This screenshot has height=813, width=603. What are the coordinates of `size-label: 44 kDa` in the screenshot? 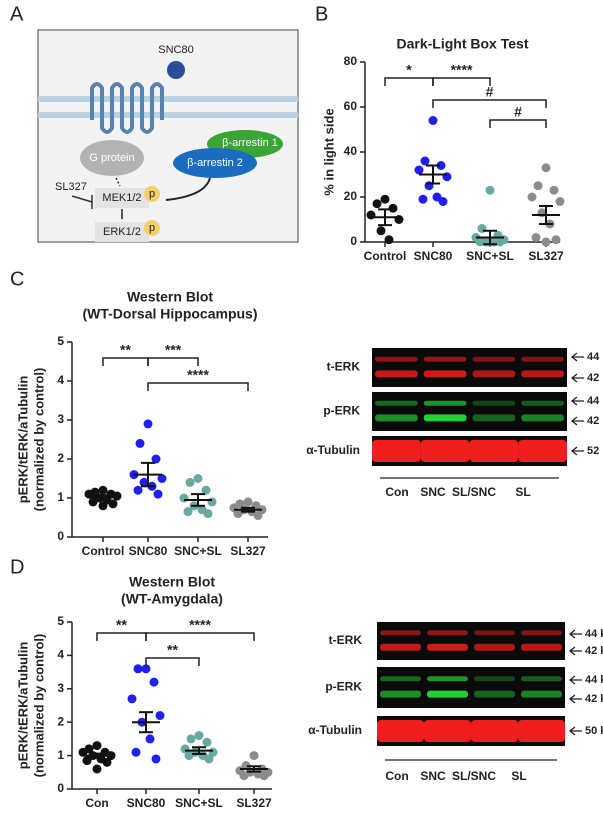 It's located at (594, 680).